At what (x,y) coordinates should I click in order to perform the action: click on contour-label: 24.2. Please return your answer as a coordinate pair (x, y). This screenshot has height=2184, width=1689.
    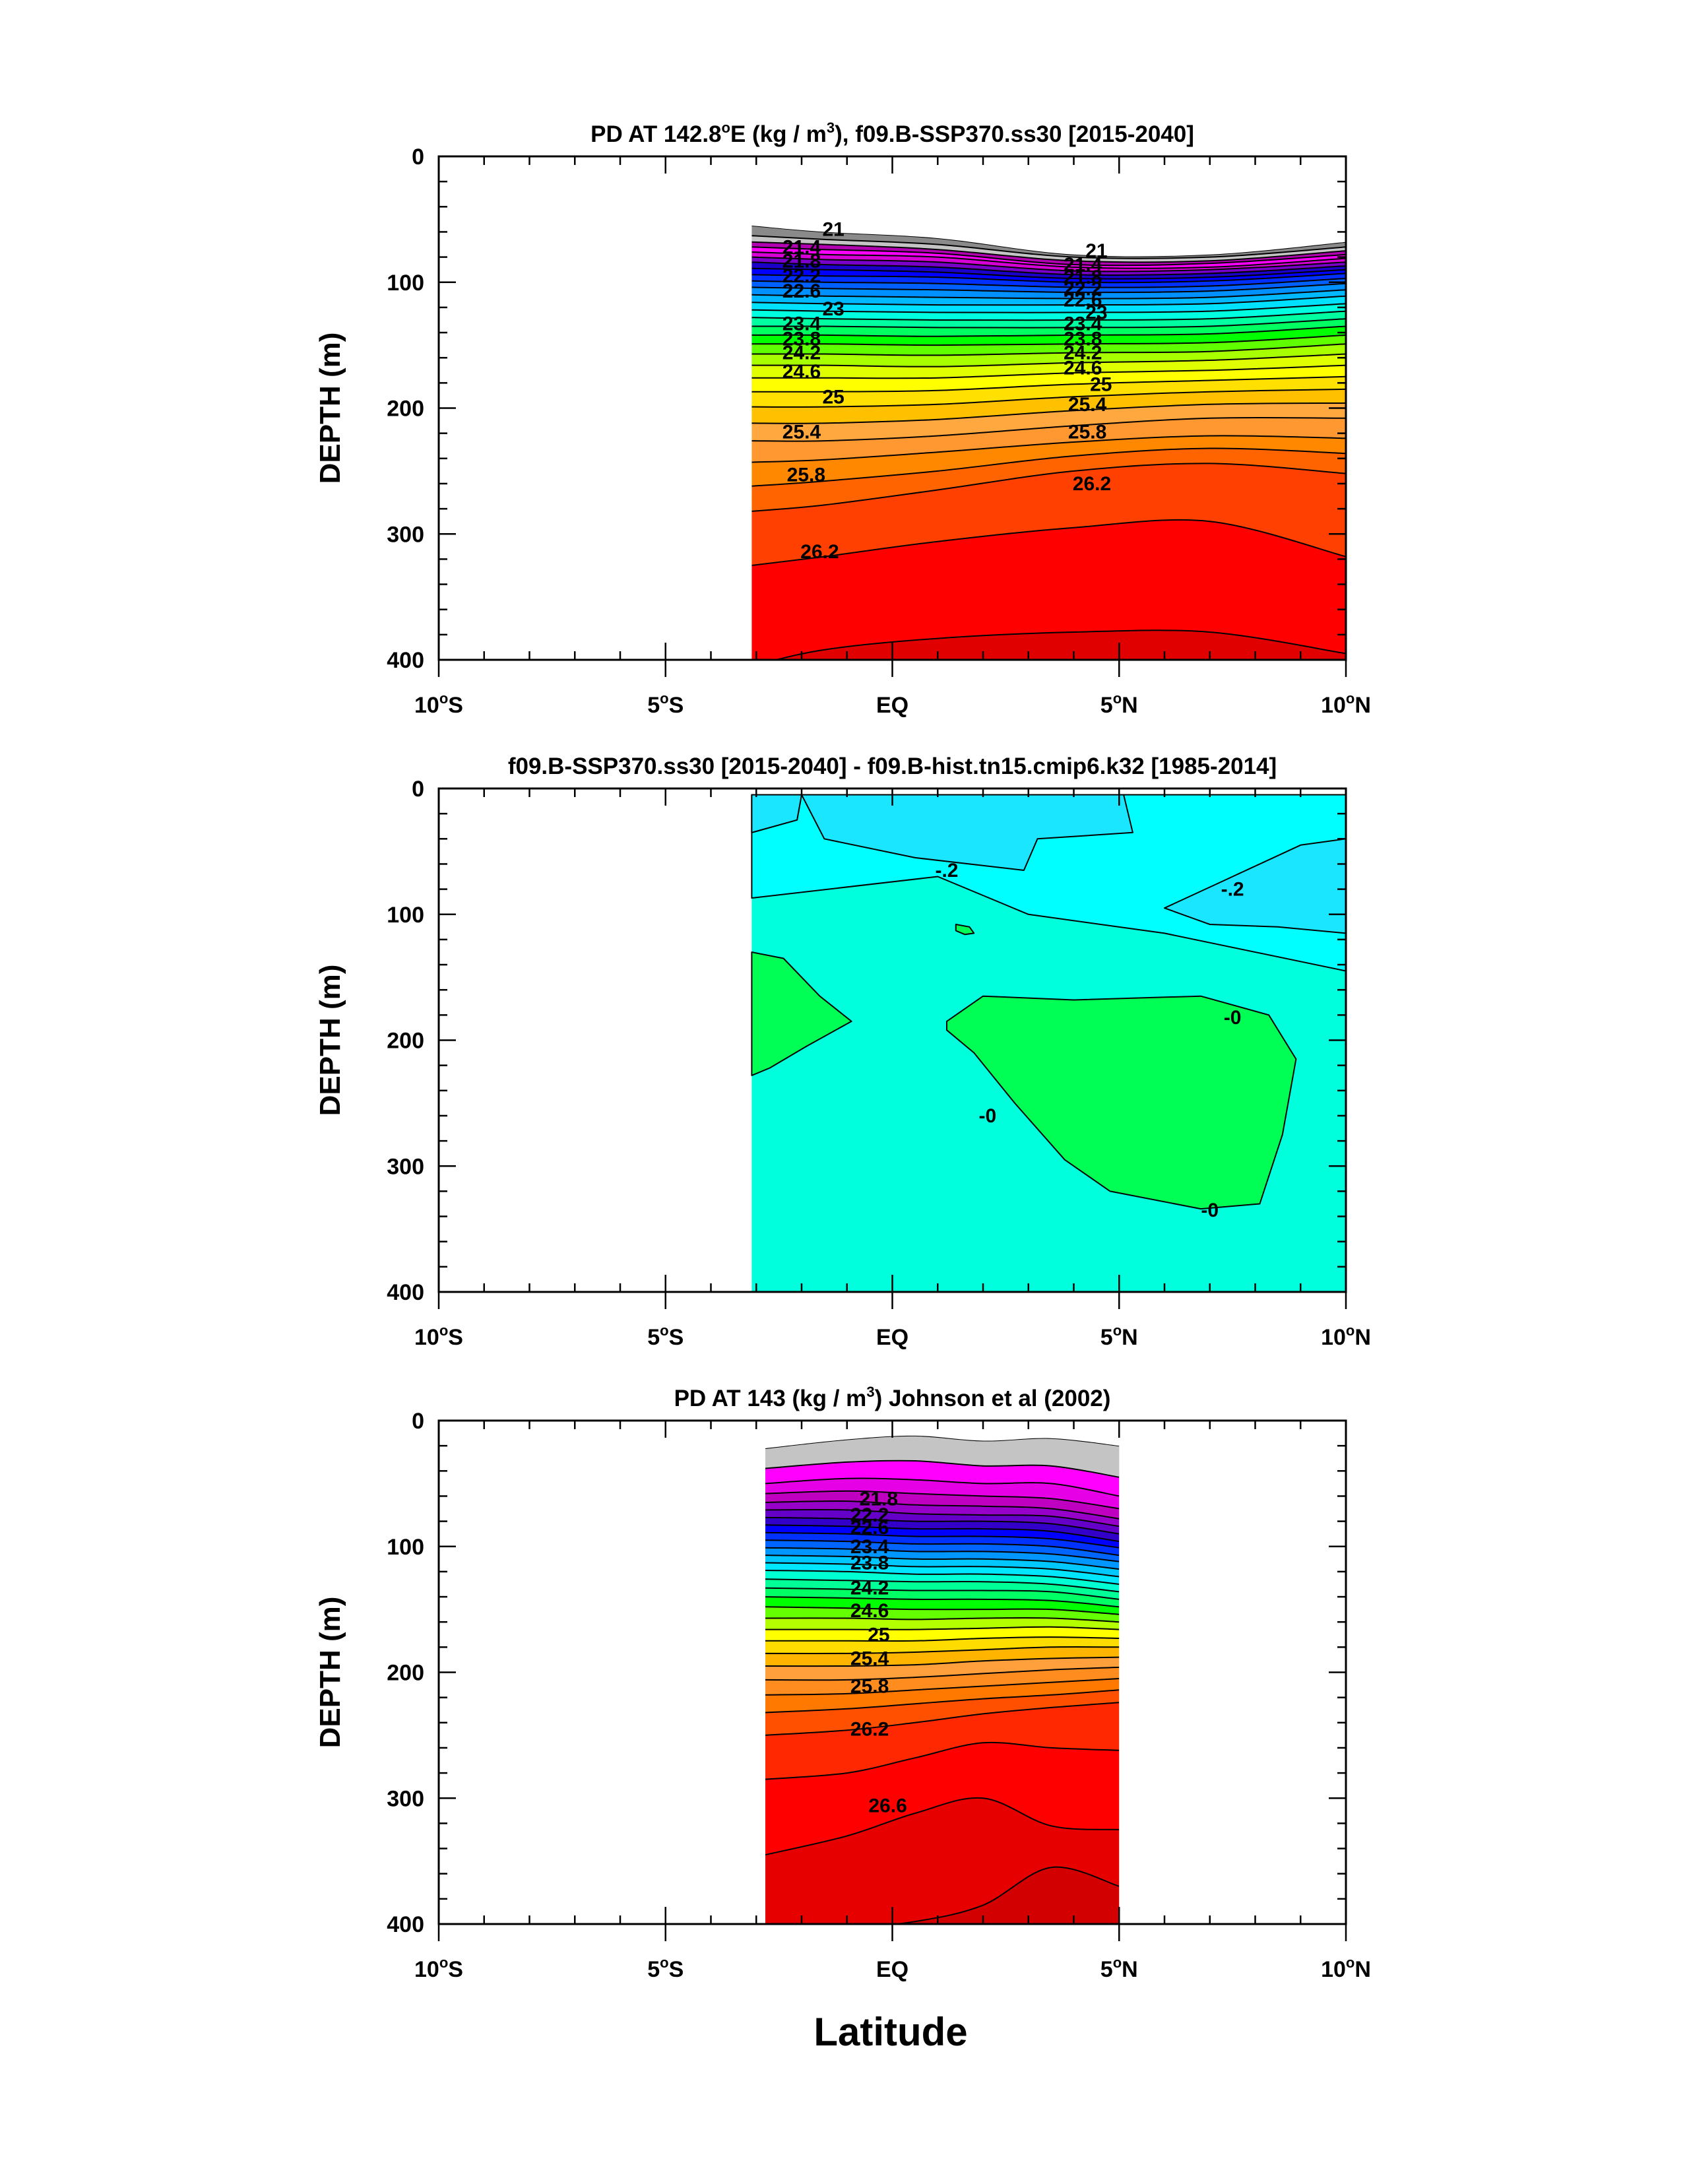
    Looking at the image, I should click on (802, 353).